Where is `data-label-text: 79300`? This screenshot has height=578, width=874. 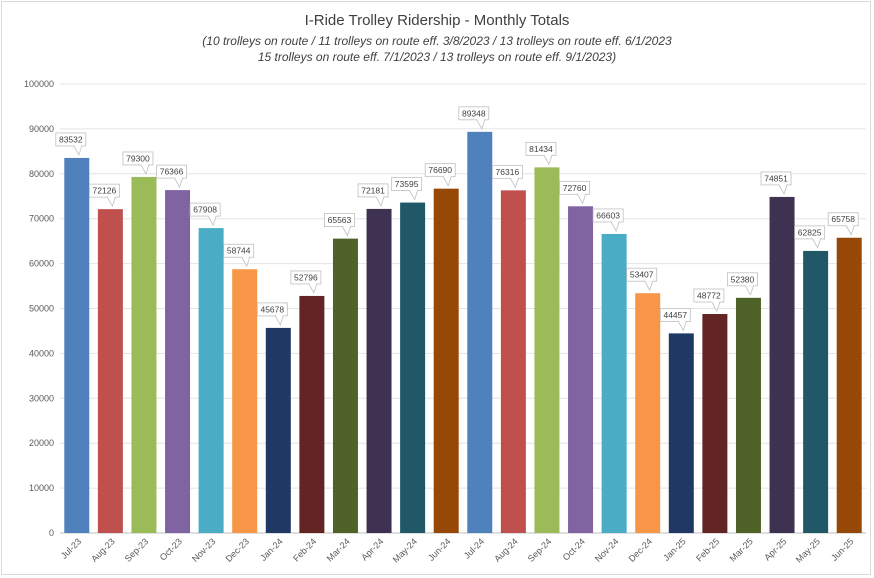
data-label-text: 79300 is located at coordinates (138, 158).